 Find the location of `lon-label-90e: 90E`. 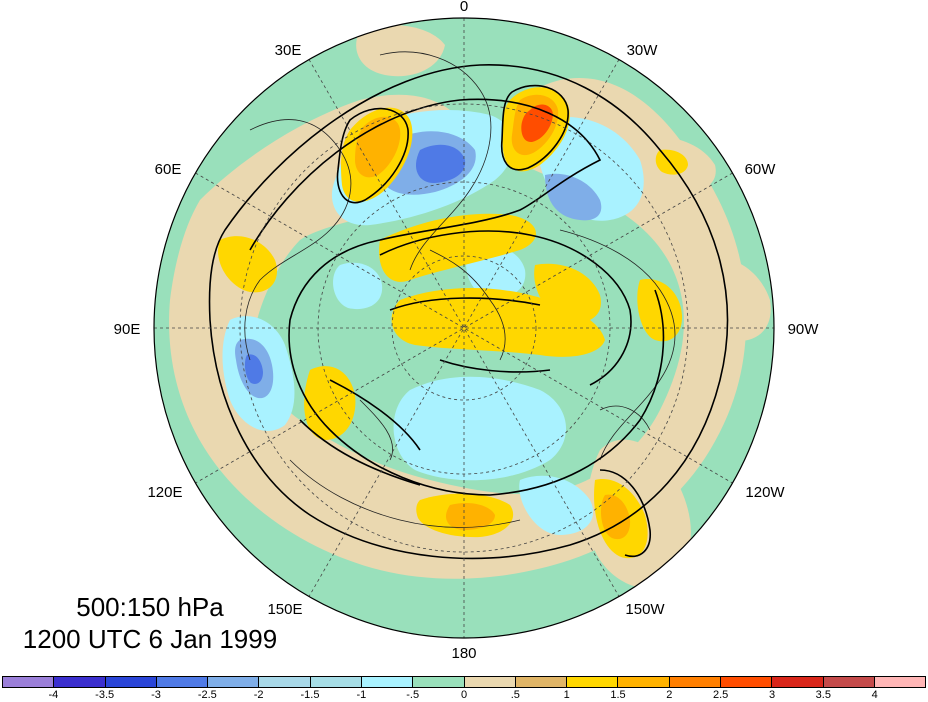

lon-label-90e: 90E is located at coordinates (127, 329).